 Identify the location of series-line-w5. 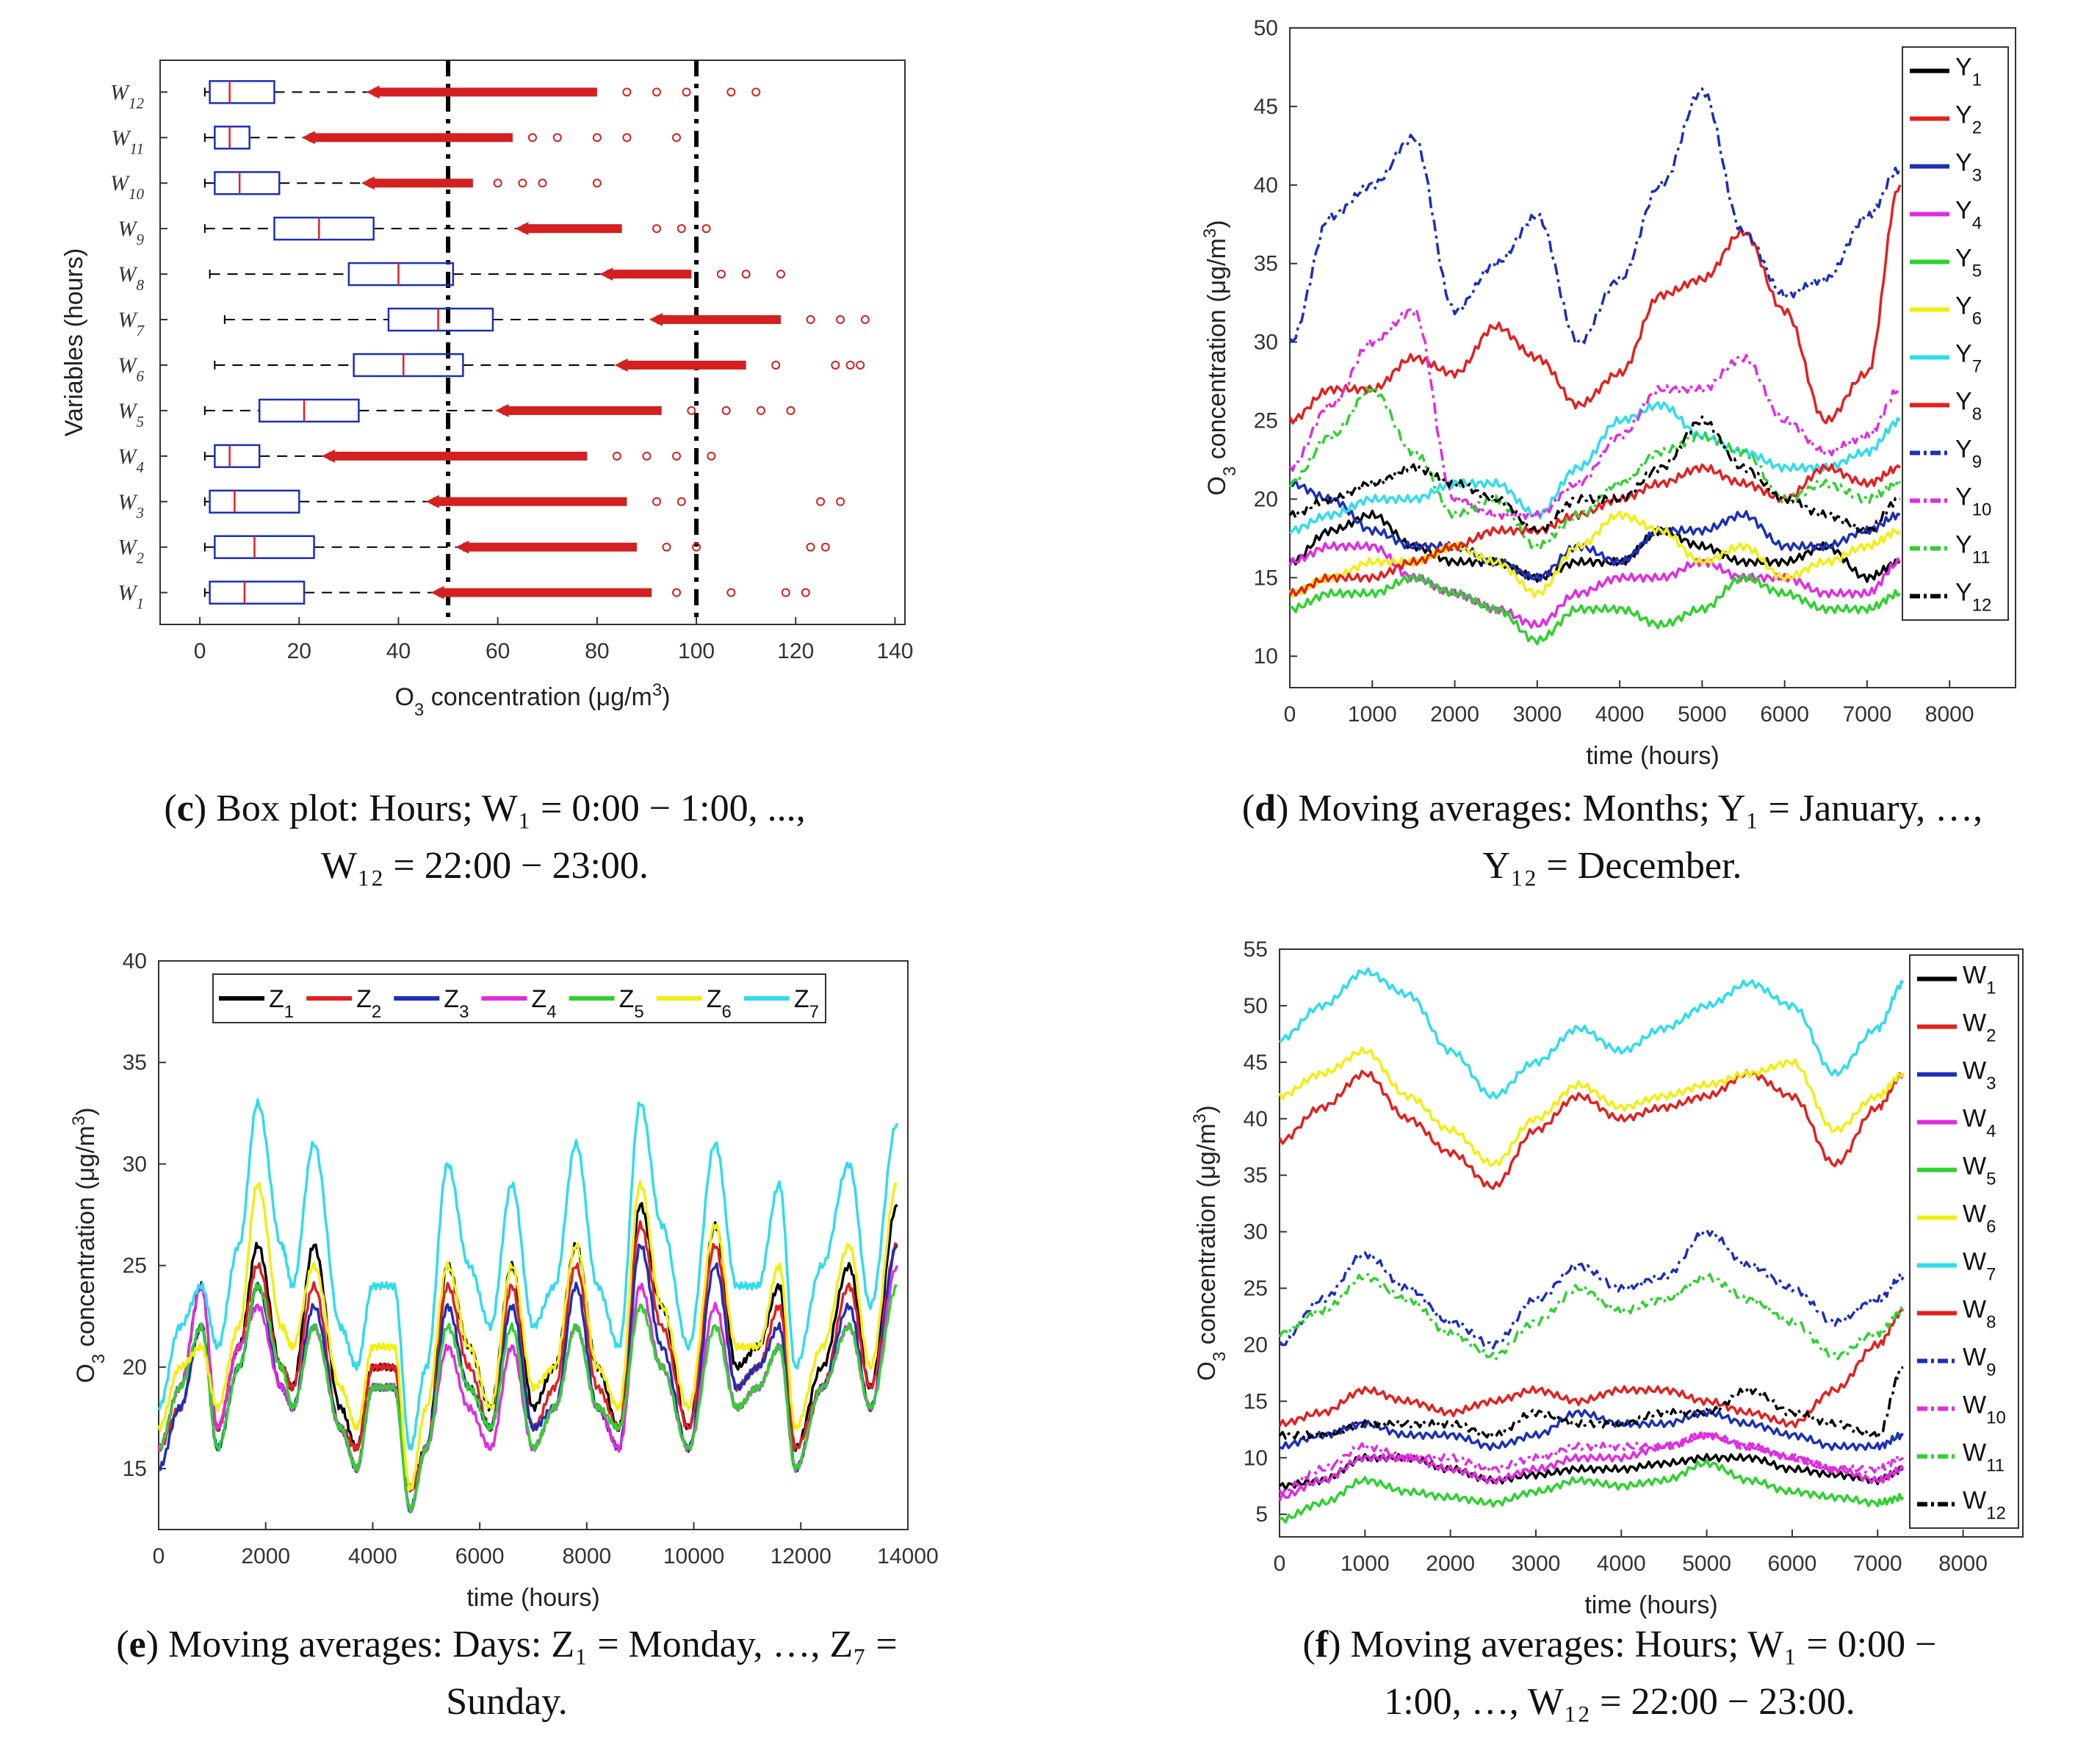
(1592, 1491).